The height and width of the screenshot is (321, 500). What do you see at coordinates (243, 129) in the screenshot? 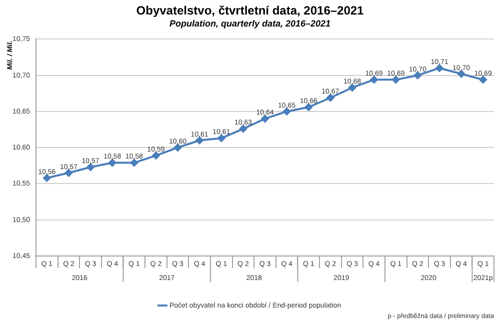
I see `point` at bounding box center [243, 129].